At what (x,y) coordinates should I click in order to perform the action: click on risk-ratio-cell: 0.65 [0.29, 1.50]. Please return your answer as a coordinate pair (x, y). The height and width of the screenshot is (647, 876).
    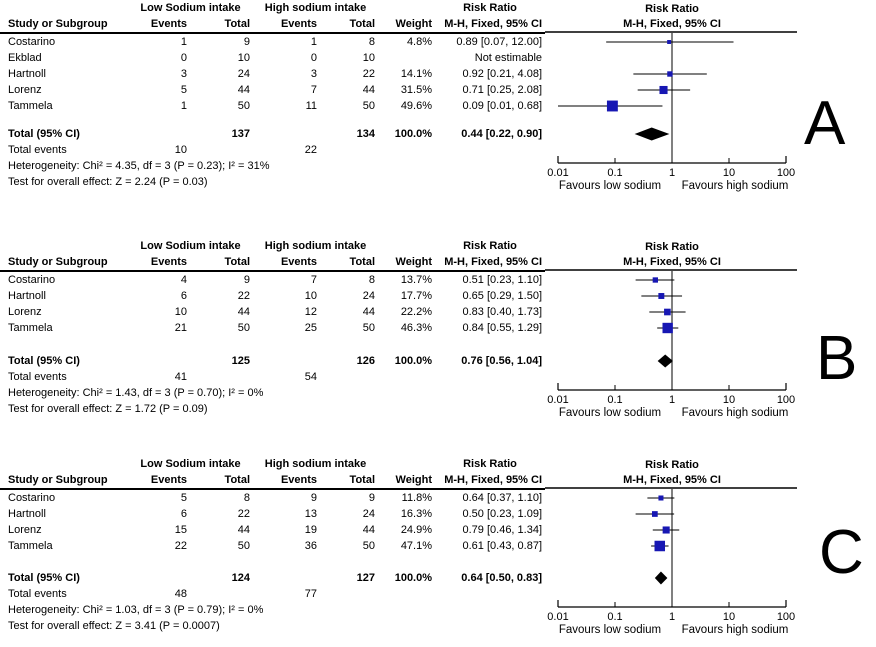
    Looking at the image, I should click on (502, 296).